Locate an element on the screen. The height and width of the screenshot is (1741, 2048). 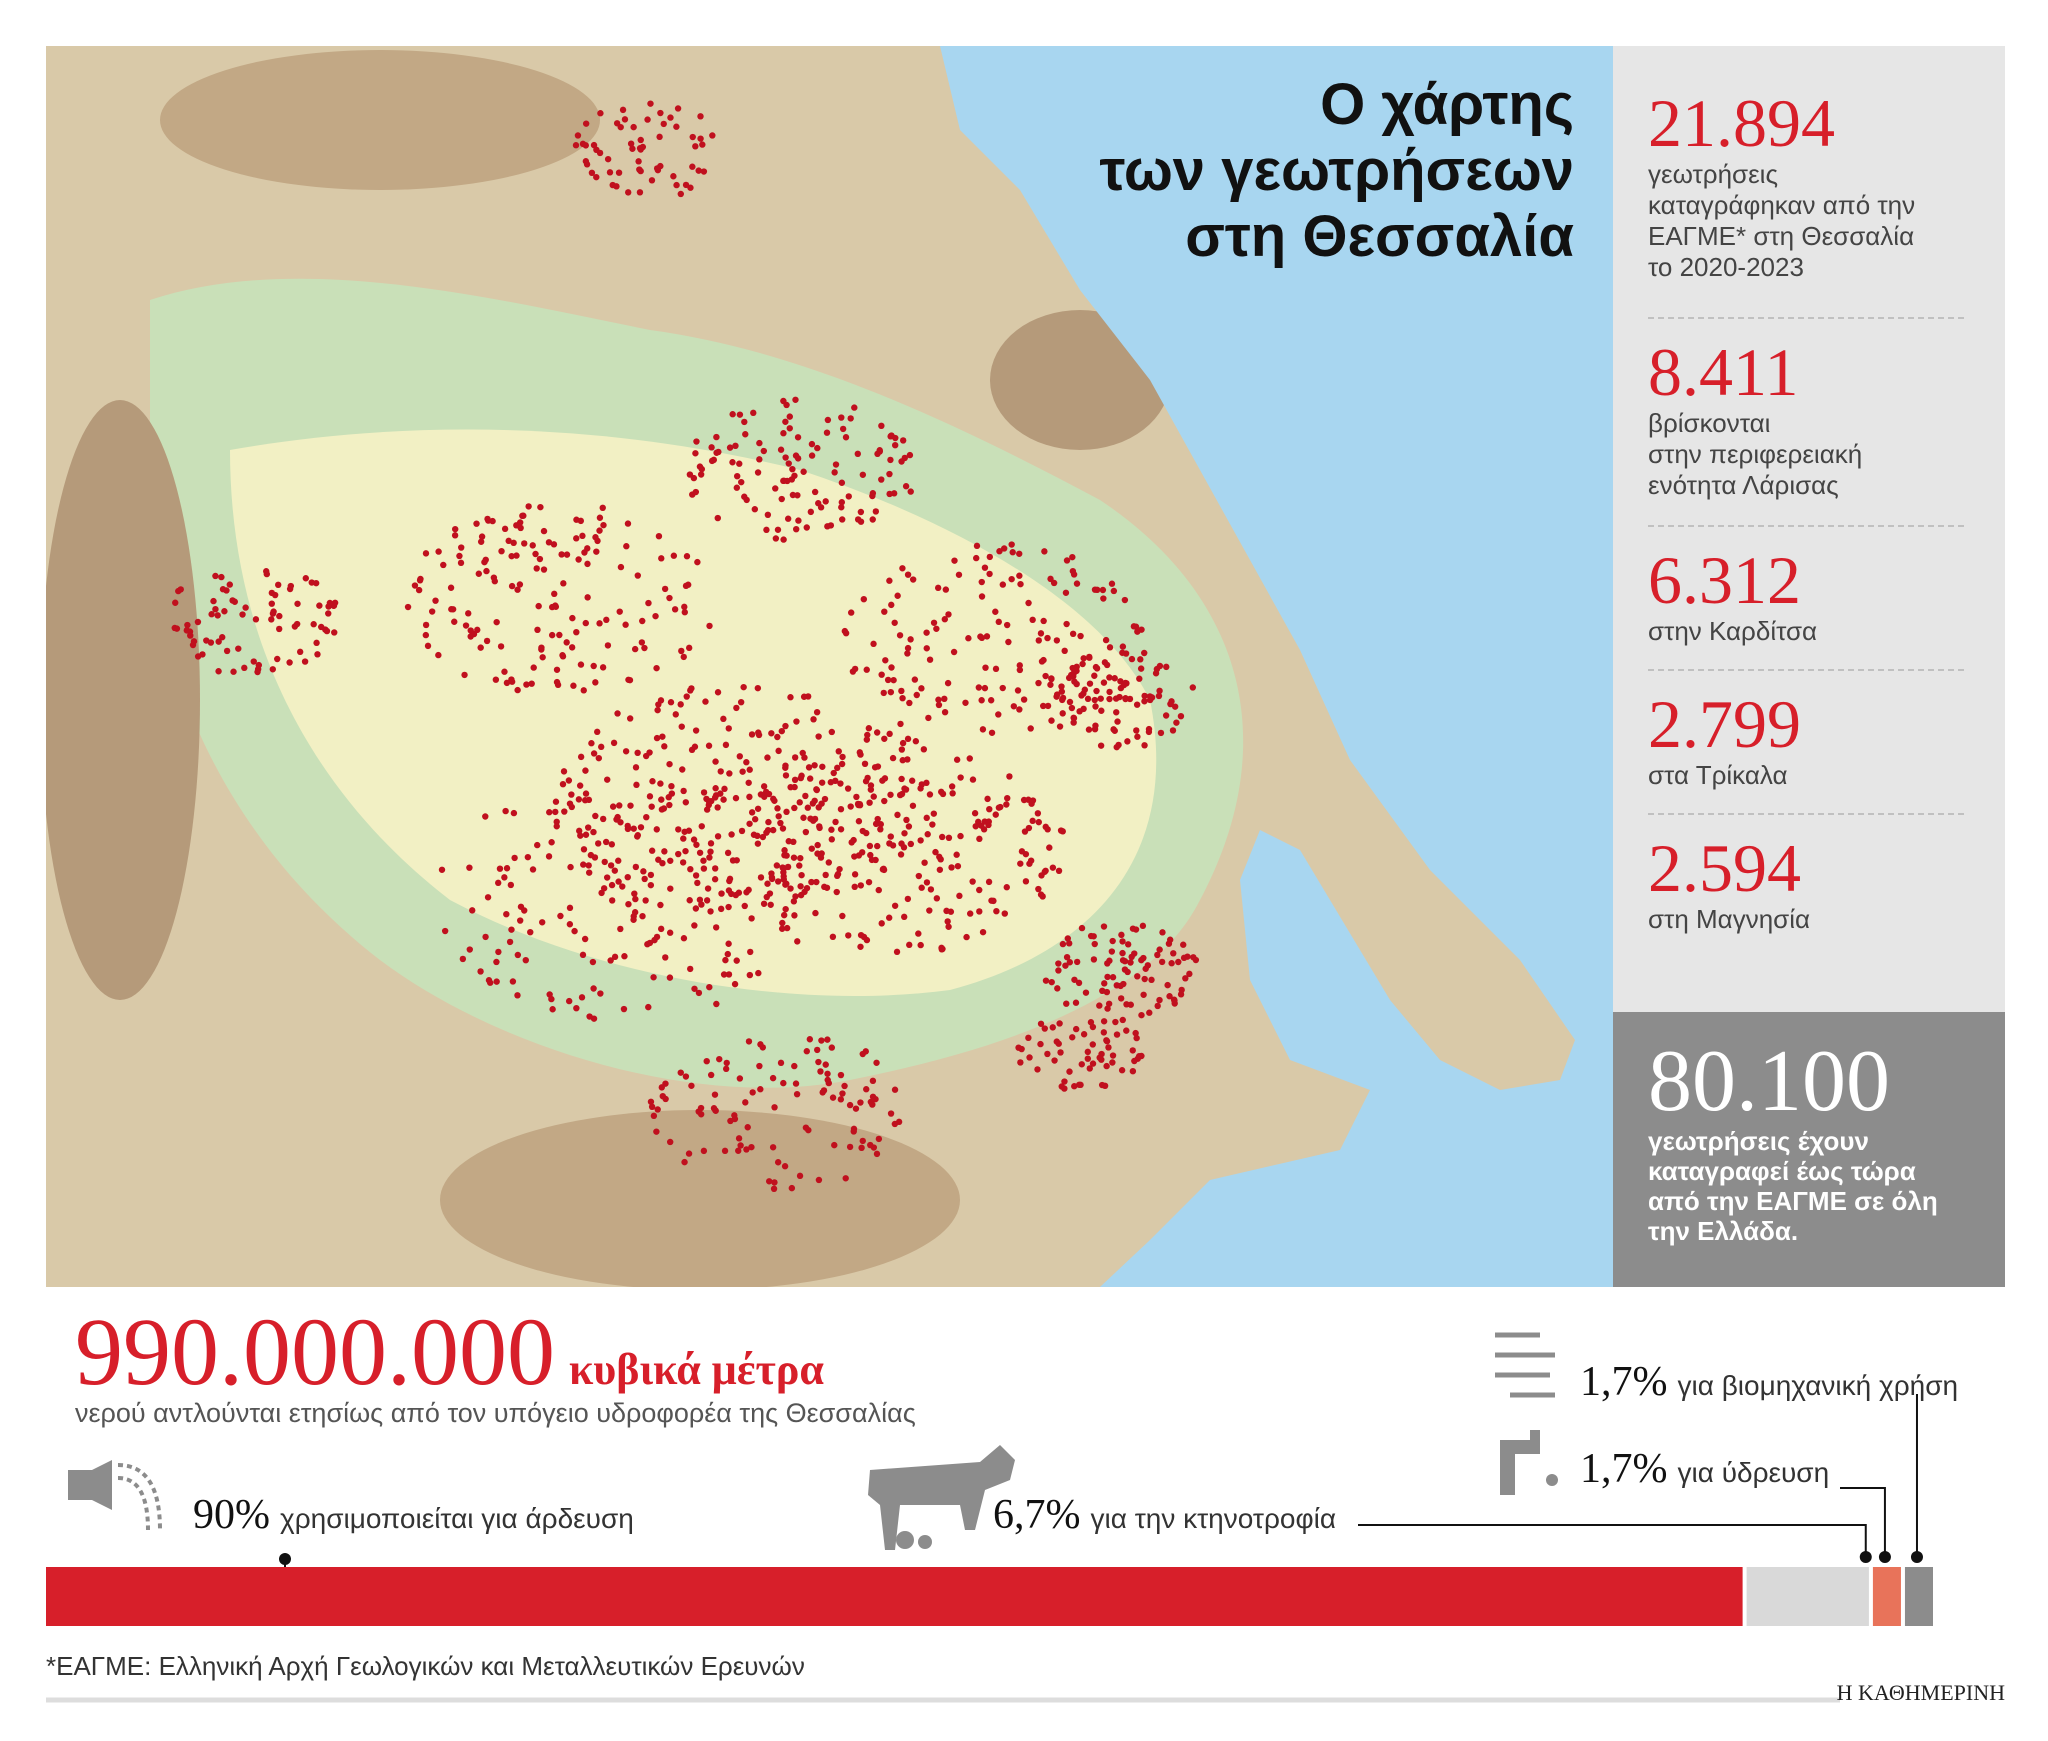
stat-label: ΕΑΓΜΕ* στη Θεσσαλία is located at coordinates (1781, 236).